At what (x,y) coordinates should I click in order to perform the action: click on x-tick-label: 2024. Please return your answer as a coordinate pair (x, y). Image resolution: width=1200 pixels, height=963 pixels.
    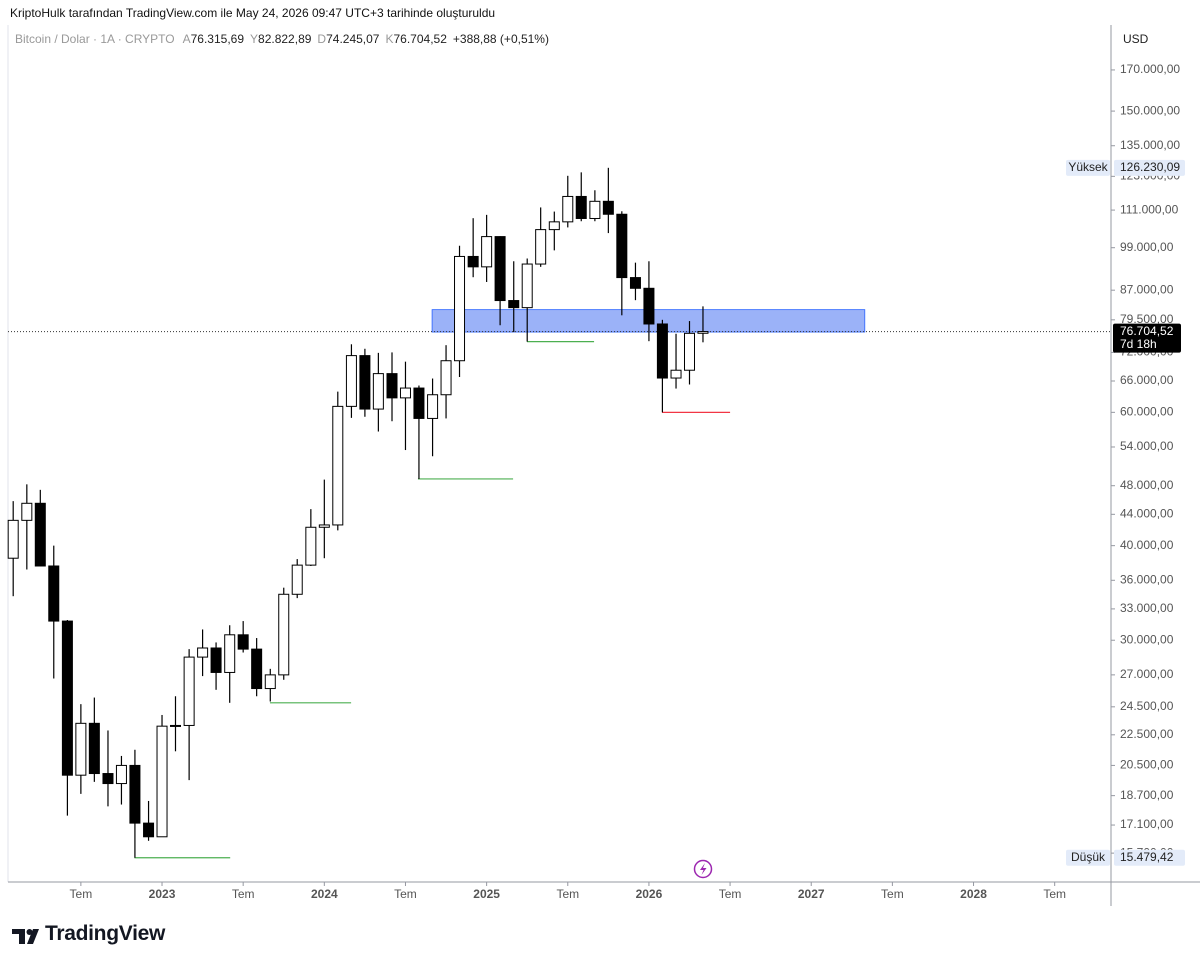
    Looking at the image, I should click on (324, 894).